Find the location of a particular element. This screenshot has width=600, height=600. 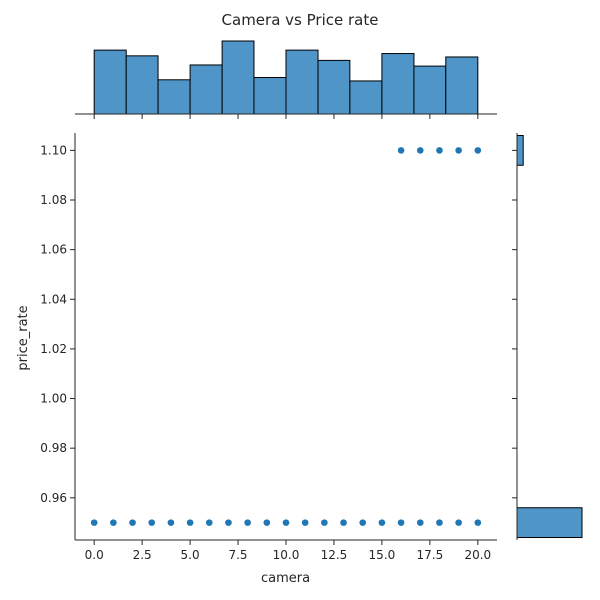

y-tick-label: 1.00 is located at coordinates (53, 399).